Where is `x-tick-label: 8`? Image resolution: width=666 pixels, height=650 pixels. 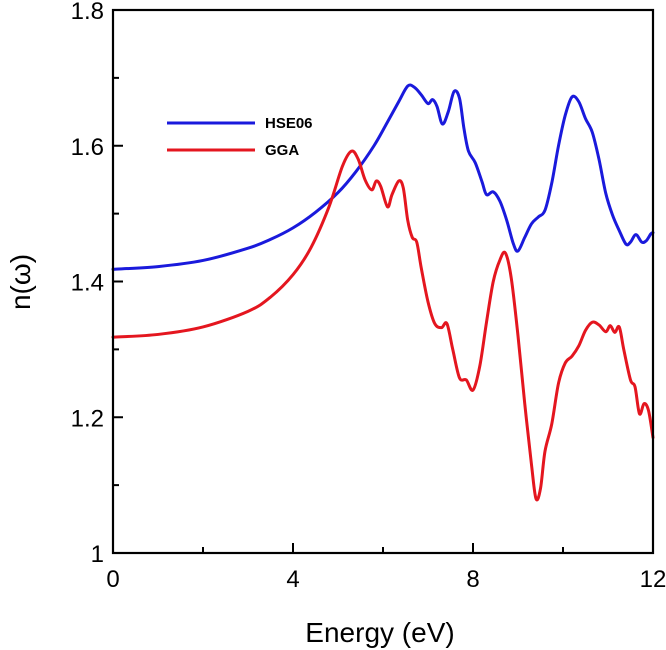
x-tick-label: 8 is located at coordinates (472, 579).